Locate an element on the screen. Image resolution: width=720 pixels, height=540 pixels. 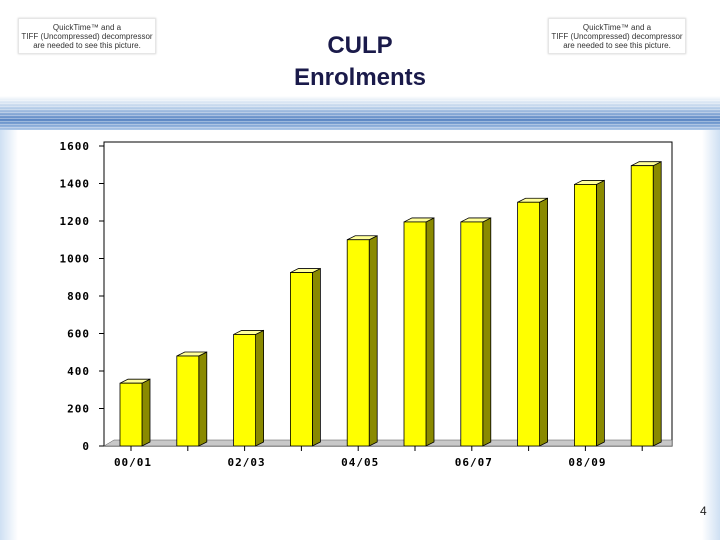
x-tick-label: 06/07 is located at coordinates (474, 462).